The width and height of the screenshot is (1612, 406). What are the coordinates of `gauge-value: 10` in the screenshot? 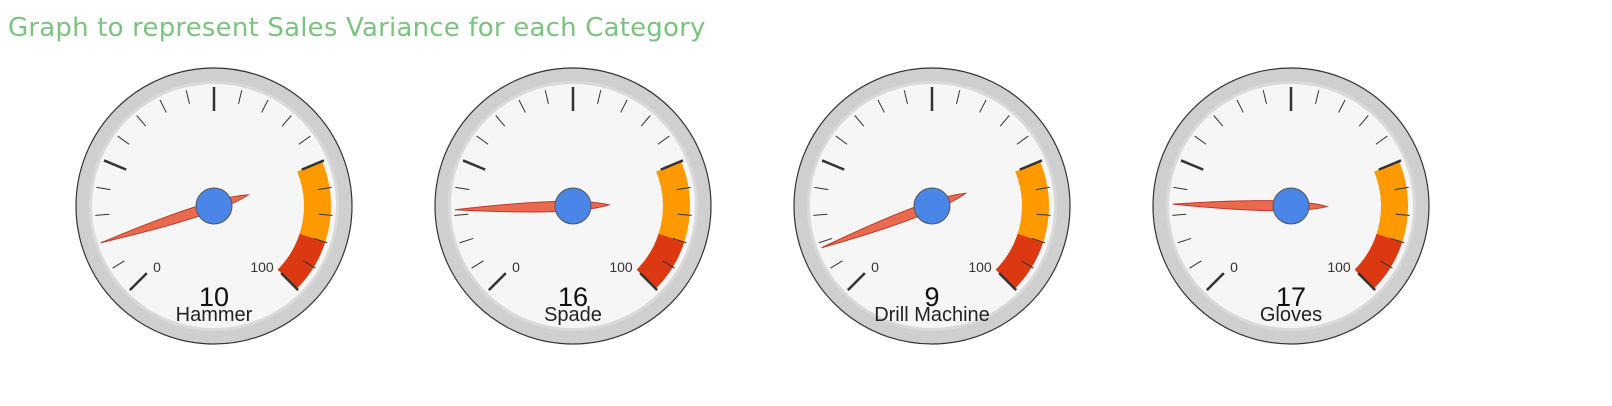 It's located at (214, 297).